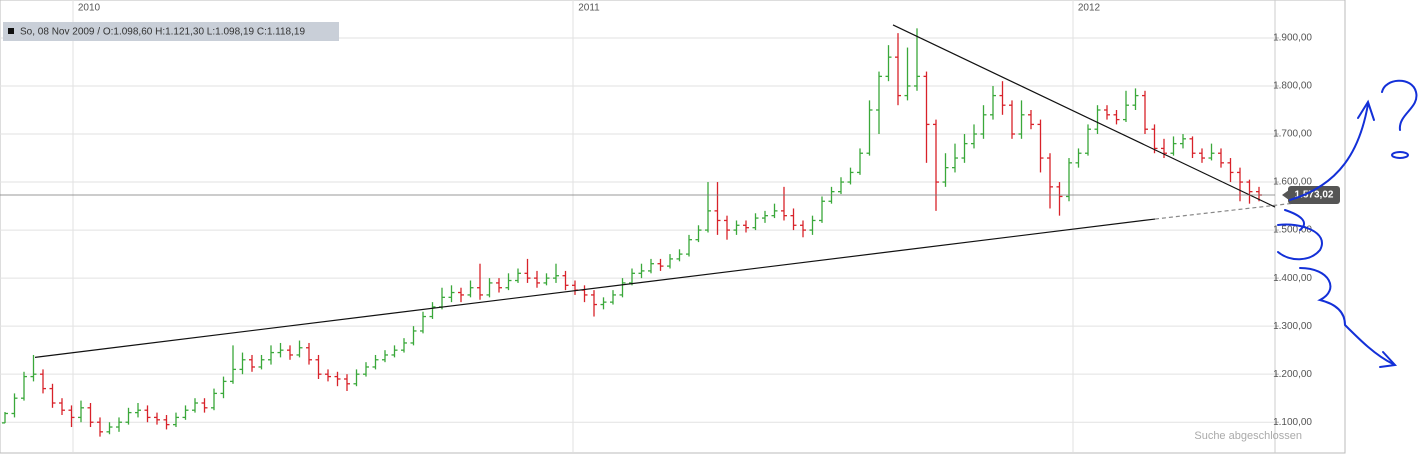 The image size is (1419, 454). What do you see at coordinates (1388, 359) in the screenshot?
I see `down-arrow-head` at bounding box center [1388, 359].